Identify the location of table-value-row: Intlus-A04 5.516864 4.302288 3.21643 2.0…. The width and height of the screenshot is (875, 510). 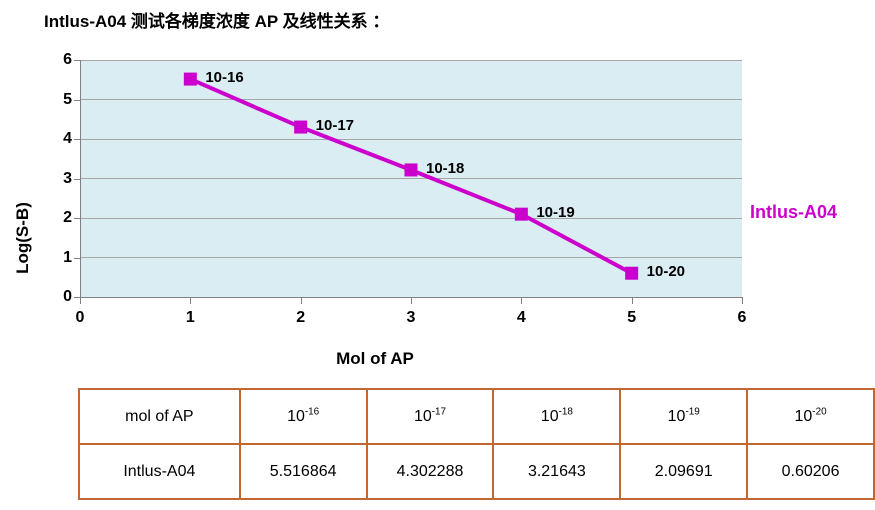
(476, 471).